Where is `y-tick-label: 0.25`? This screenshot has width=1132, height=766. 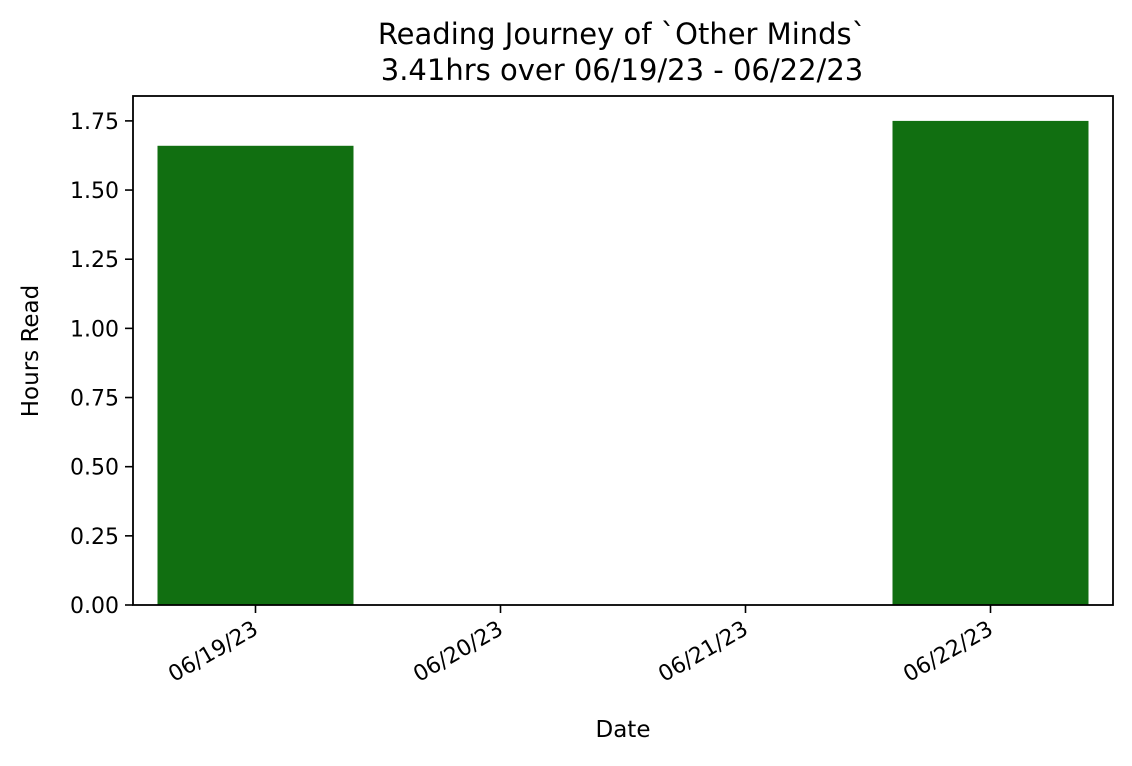
y-tick-label: 0.25 is located at coordinates (94, 537).